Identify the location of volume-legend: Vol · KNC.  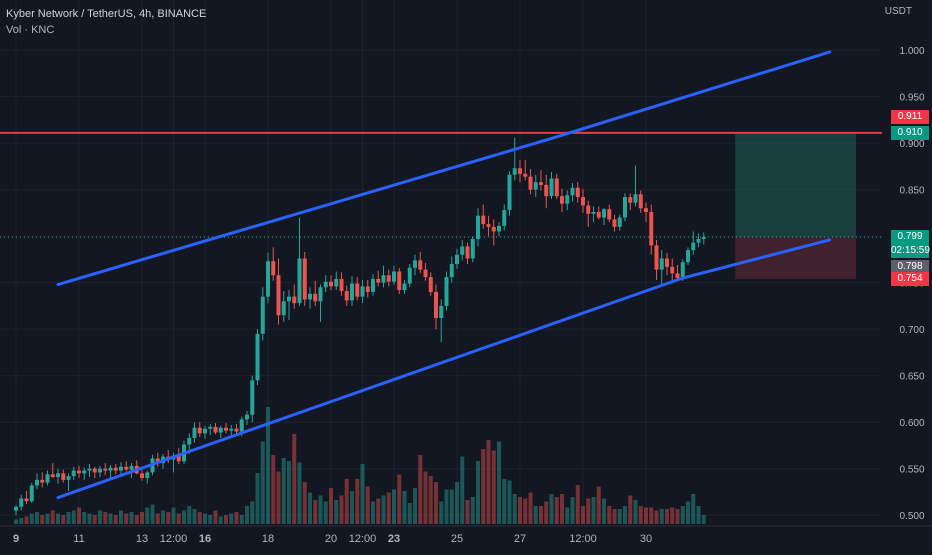
(30, 30).